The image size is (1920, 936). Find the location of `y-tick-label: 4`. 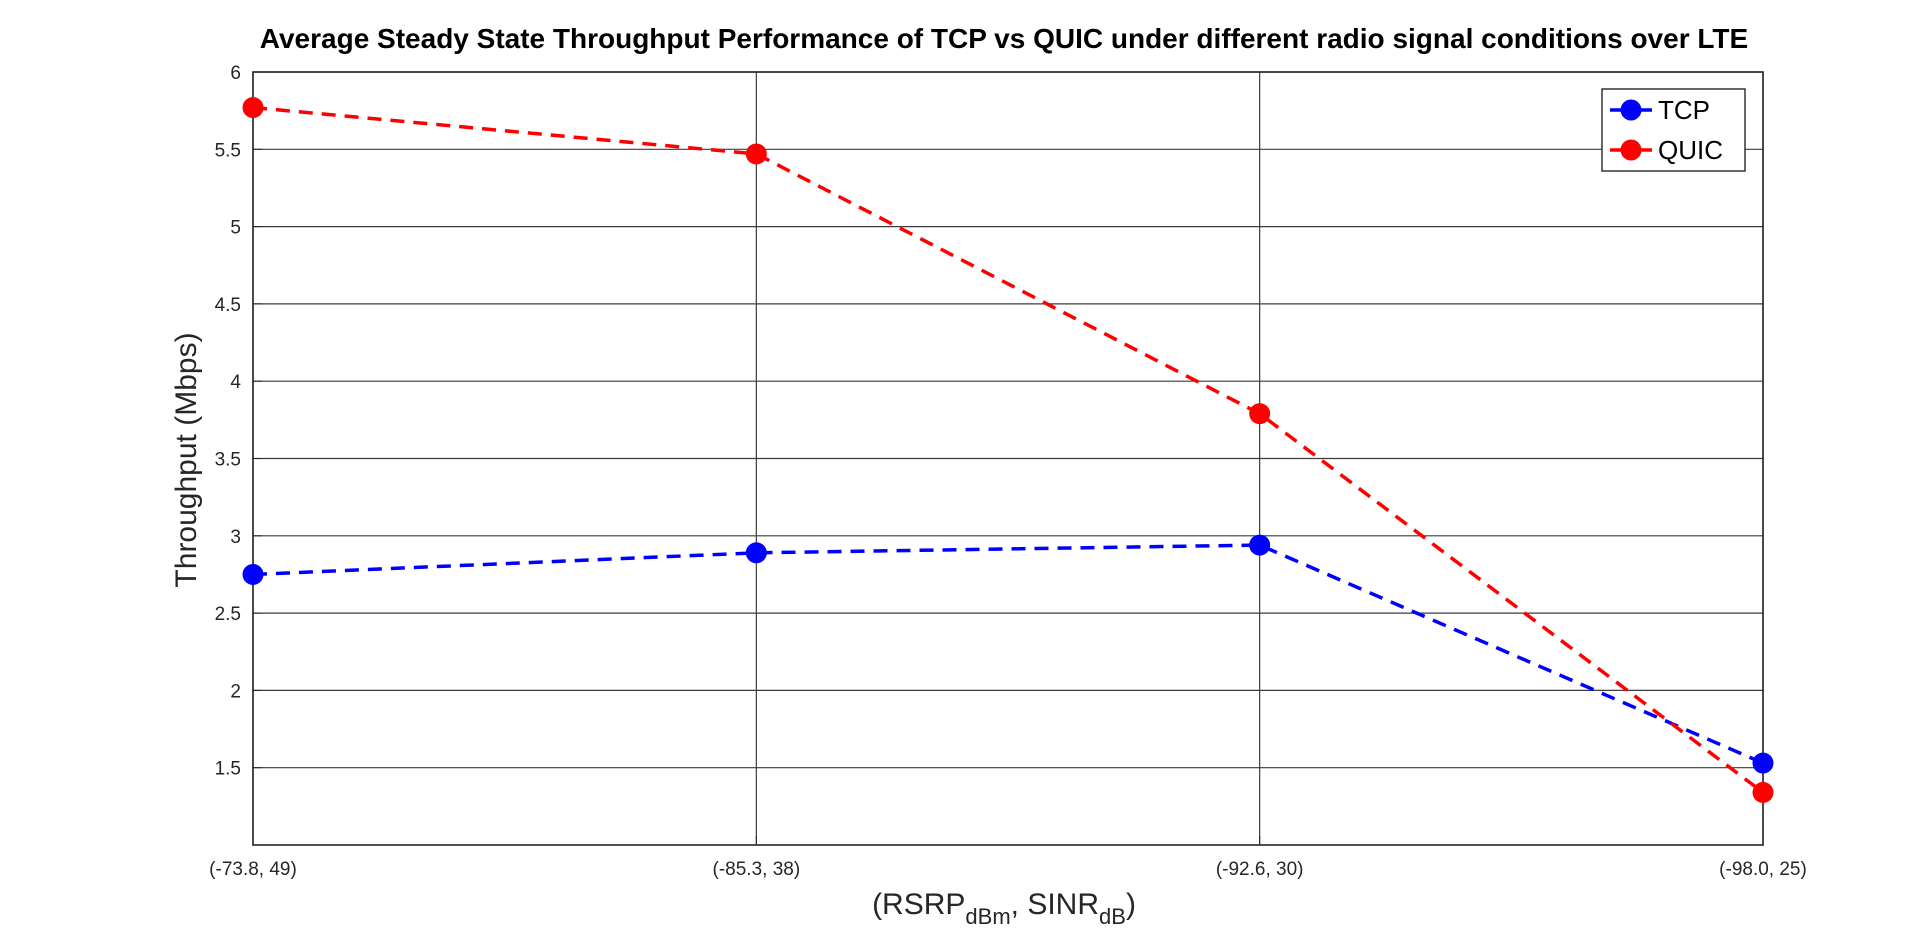

y-tick-label: 4 is located at coordinates (235, 382).